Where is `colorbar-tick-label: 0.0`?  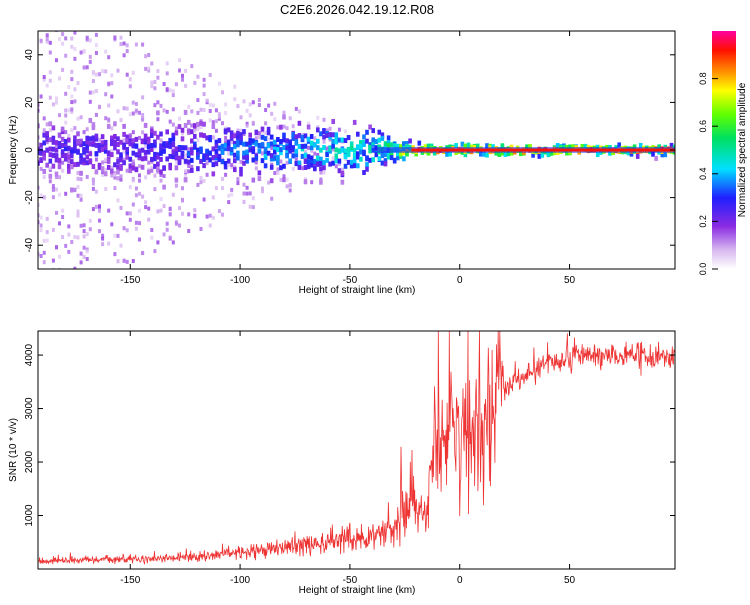
colorbar-tick-label: 0.0 is located at coordinates (703, 269).